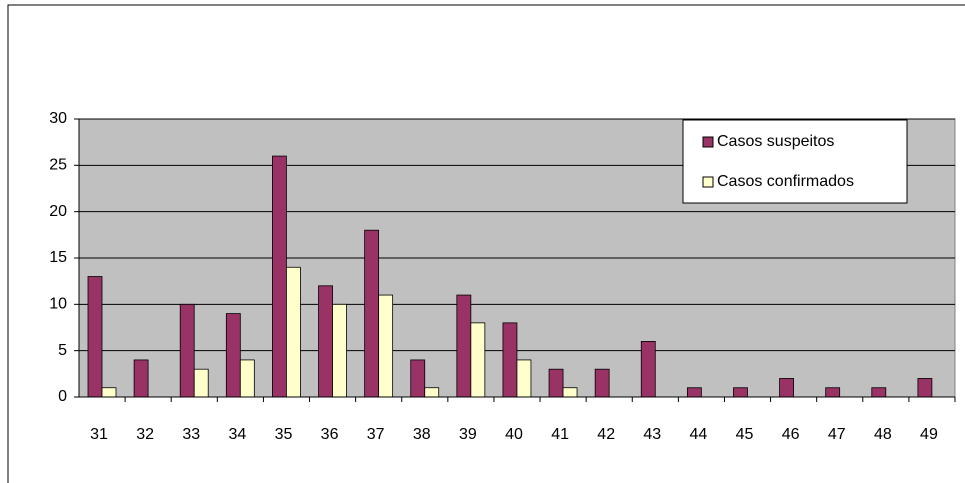  Describe the element at coordinates (330, 434) in the screenshot. I see `x-tick-label: 36` at that location.